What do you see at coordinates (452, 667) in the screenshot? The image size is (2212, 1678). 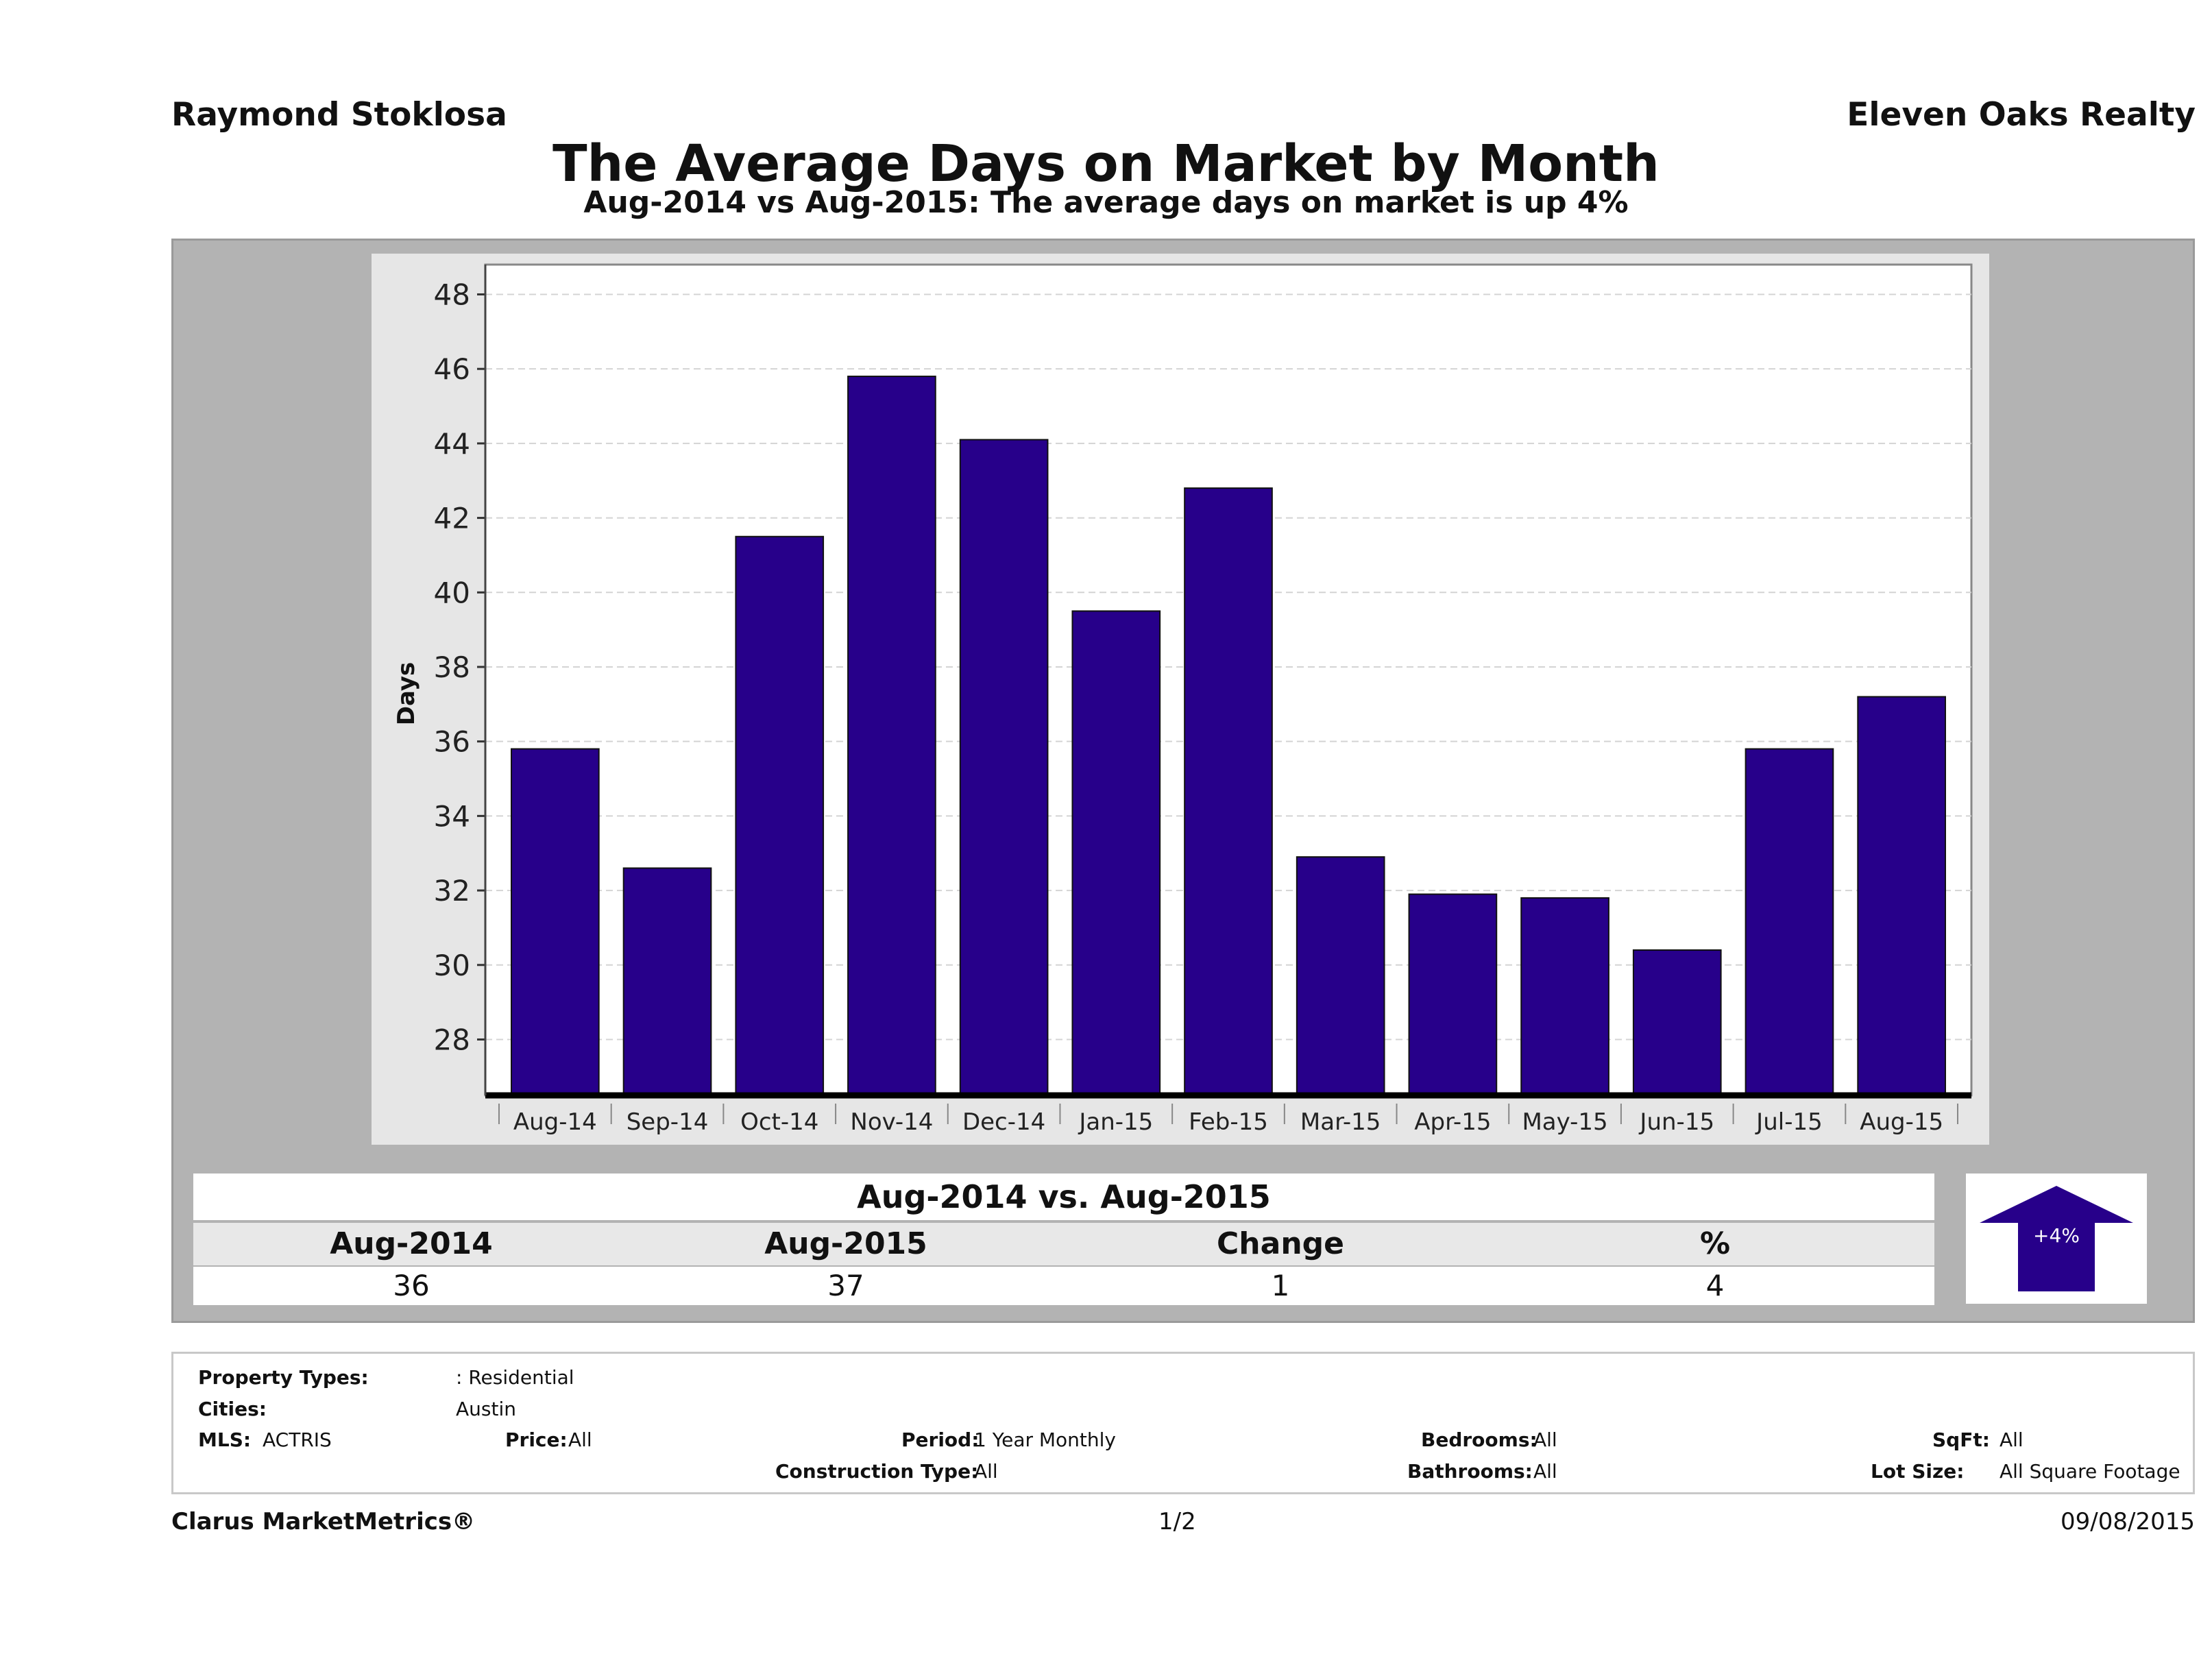 I see `y-tick-label: 38` at bounding box center [452, 667].